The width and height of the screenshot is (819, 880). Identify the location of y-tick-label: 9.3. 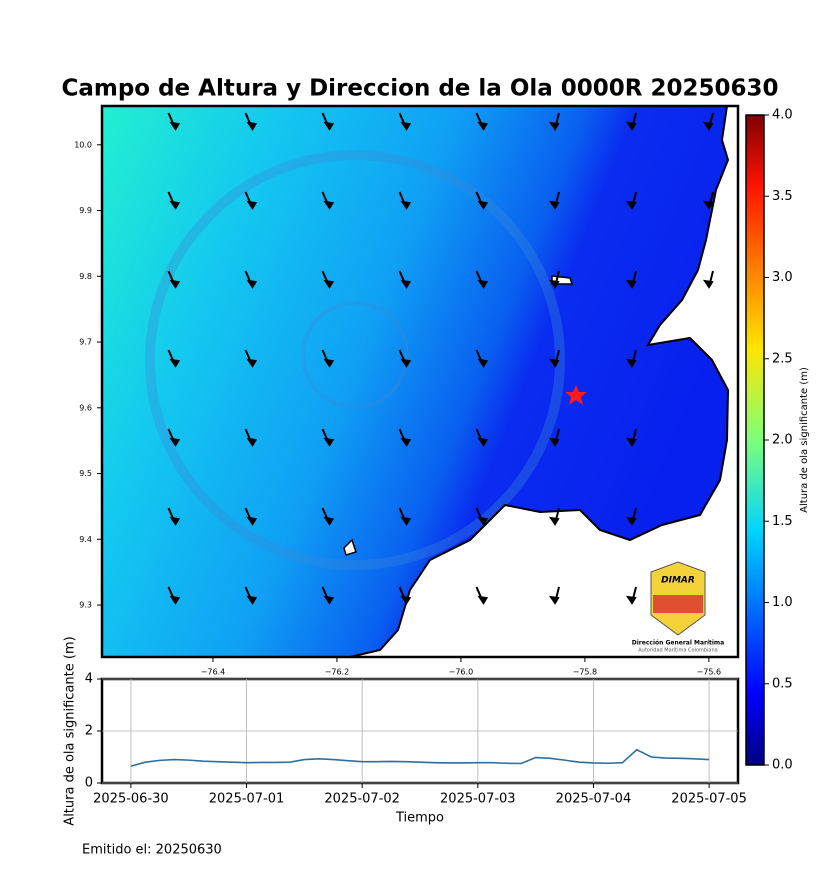
(85, 605).